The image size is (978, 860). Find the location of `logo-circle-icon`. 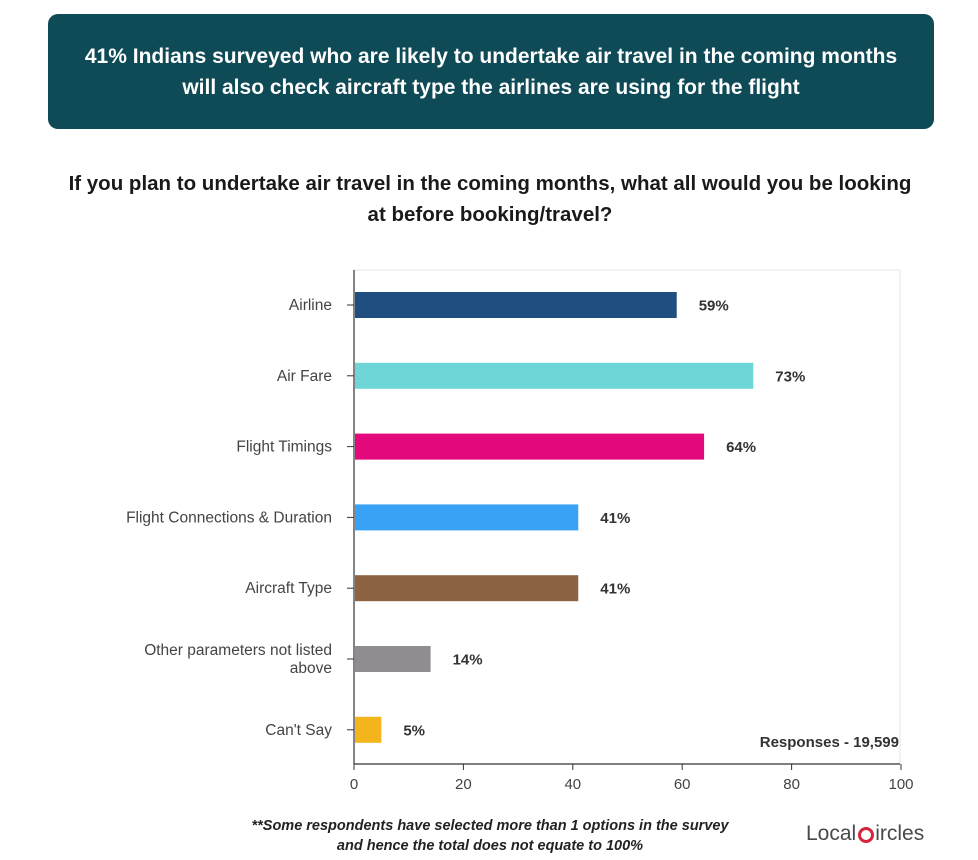

logo-circle-icon is located at coordinates (866, 835).